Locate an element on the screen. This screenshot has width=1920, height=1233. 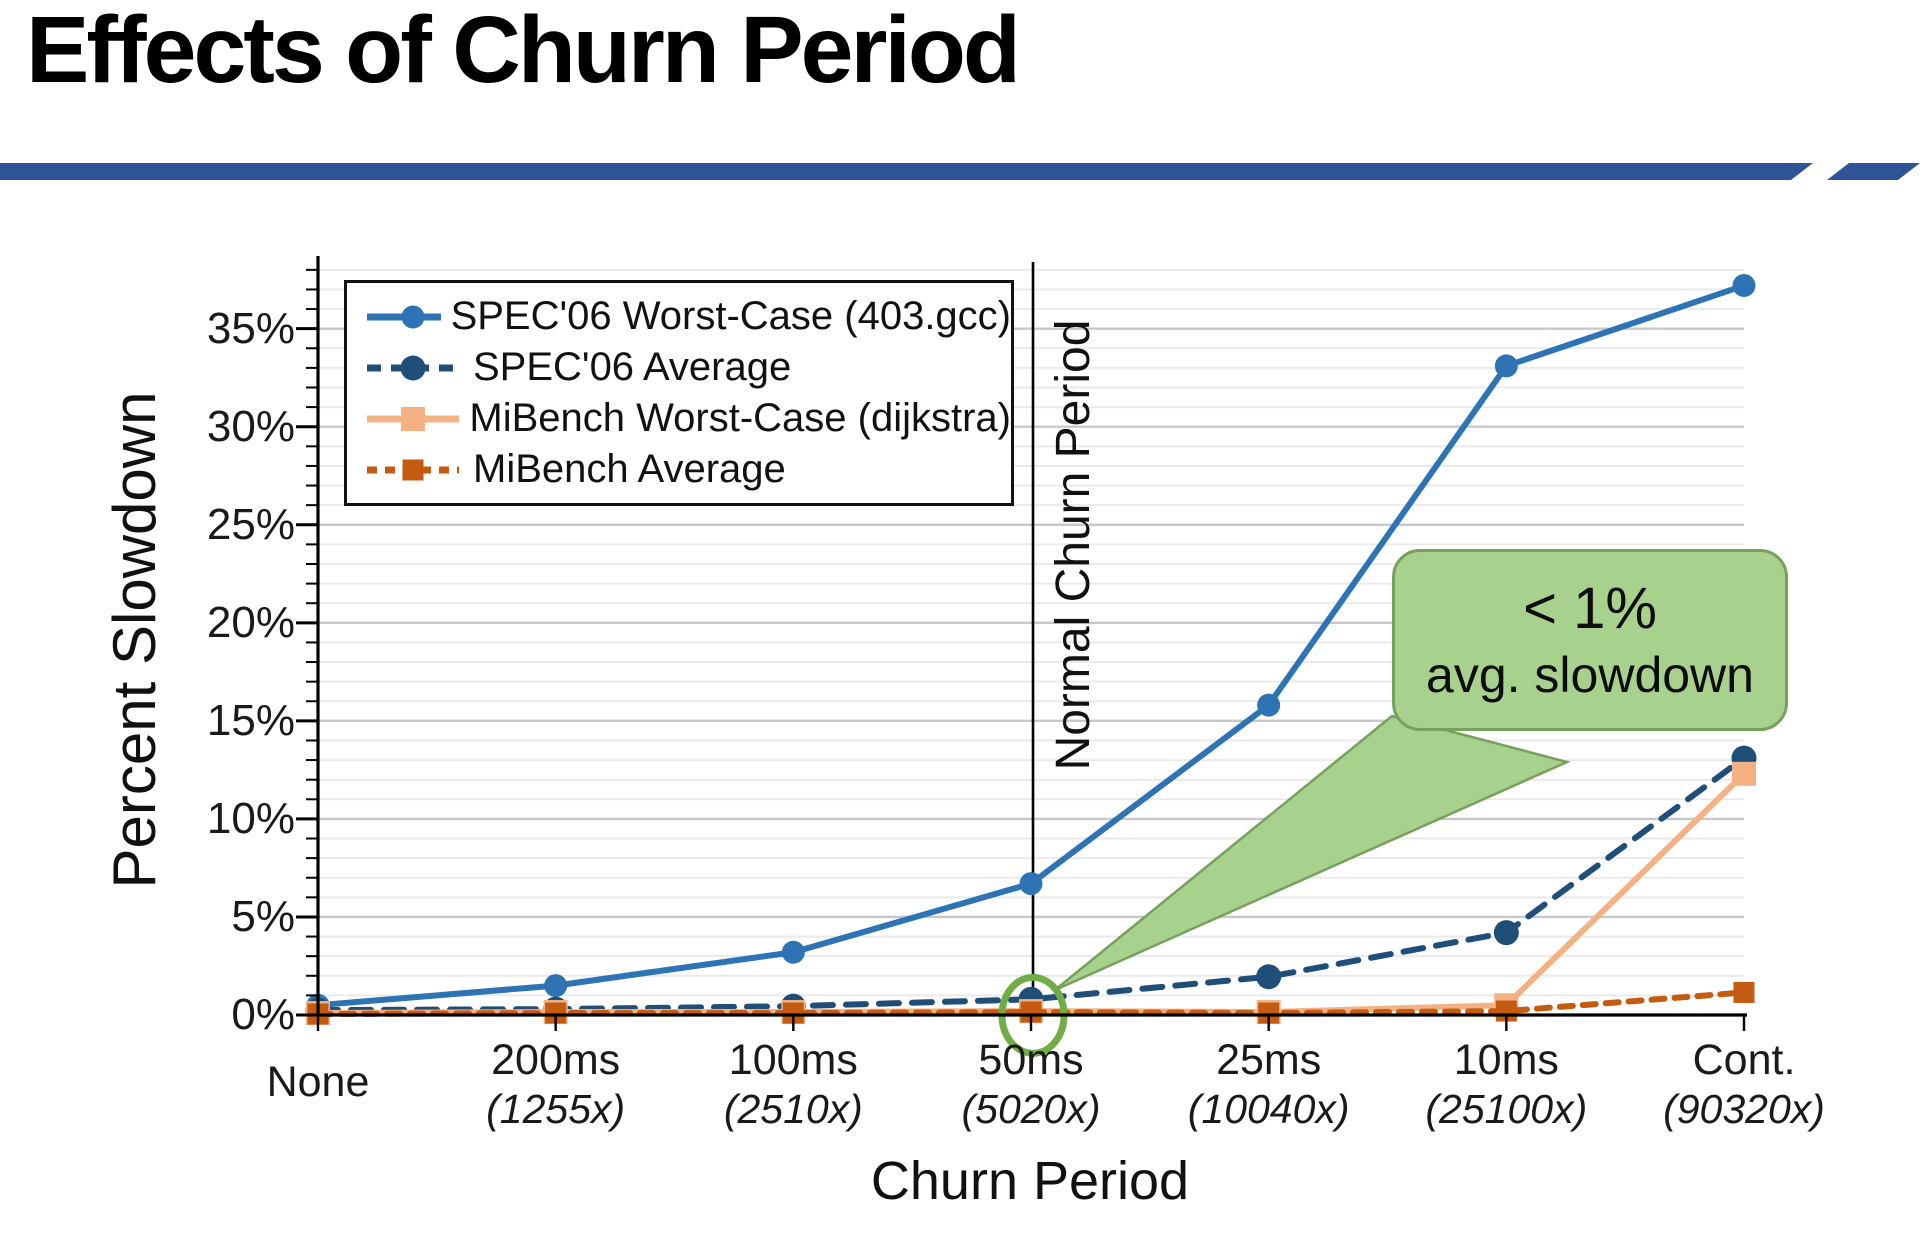
x-axis-title: Churn Period is located at coordinates (1030, 1181).